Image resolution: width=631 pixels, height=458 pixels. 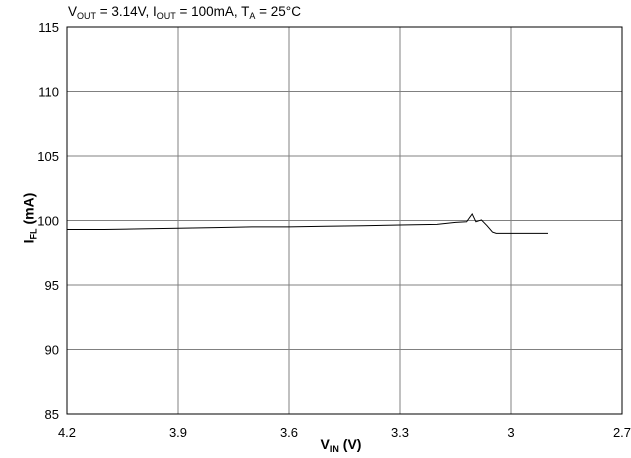 I want to click on x-axis-label: VIN (V), so click(x=341, y=445).